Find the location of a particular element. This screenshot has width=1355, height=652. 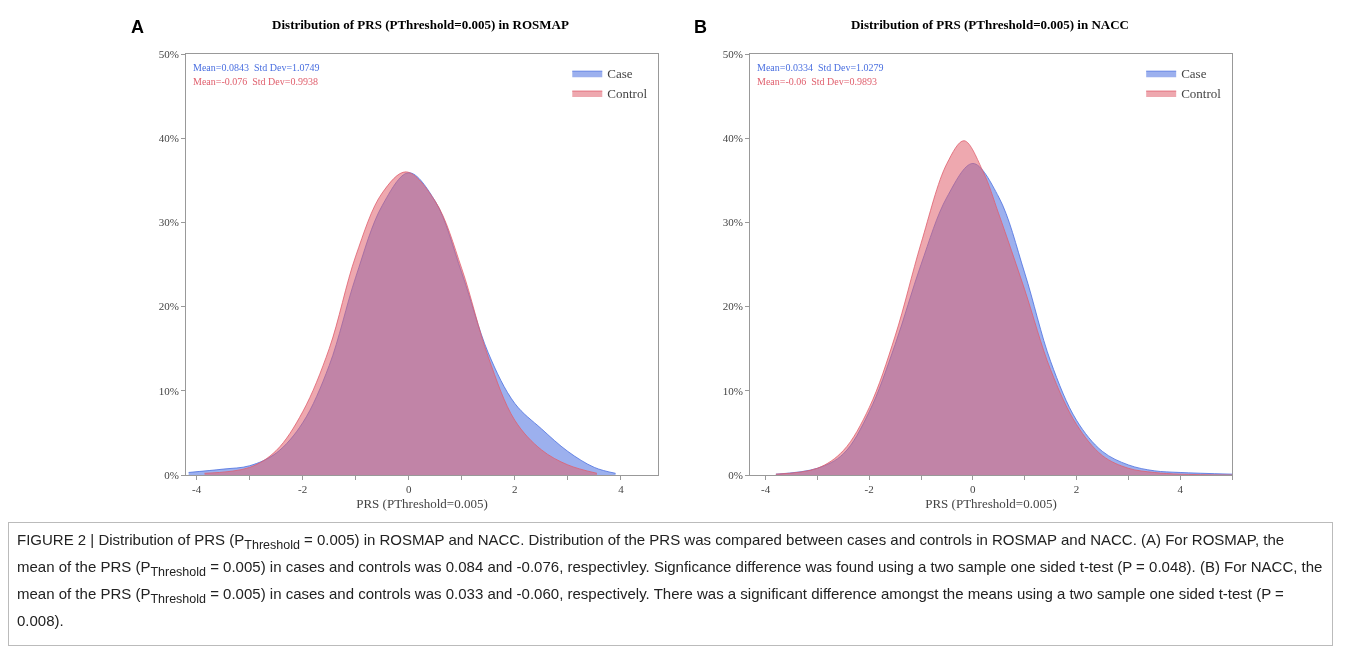

text: B is located at coordinates (700, 27).